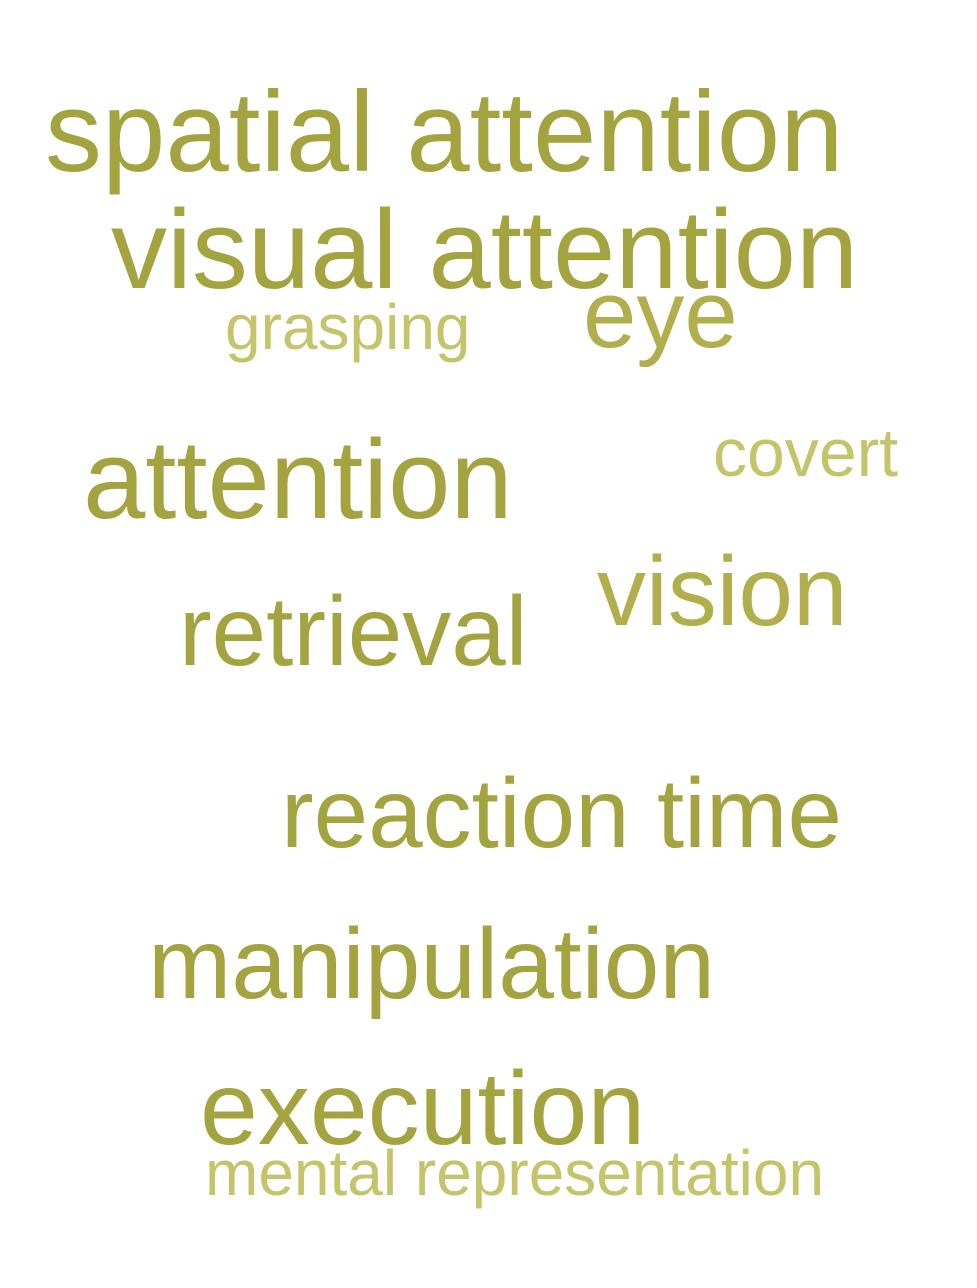  Describe the element at coordinates (298, 479) in the screenshot. I see `word-attention: attention` at that location.